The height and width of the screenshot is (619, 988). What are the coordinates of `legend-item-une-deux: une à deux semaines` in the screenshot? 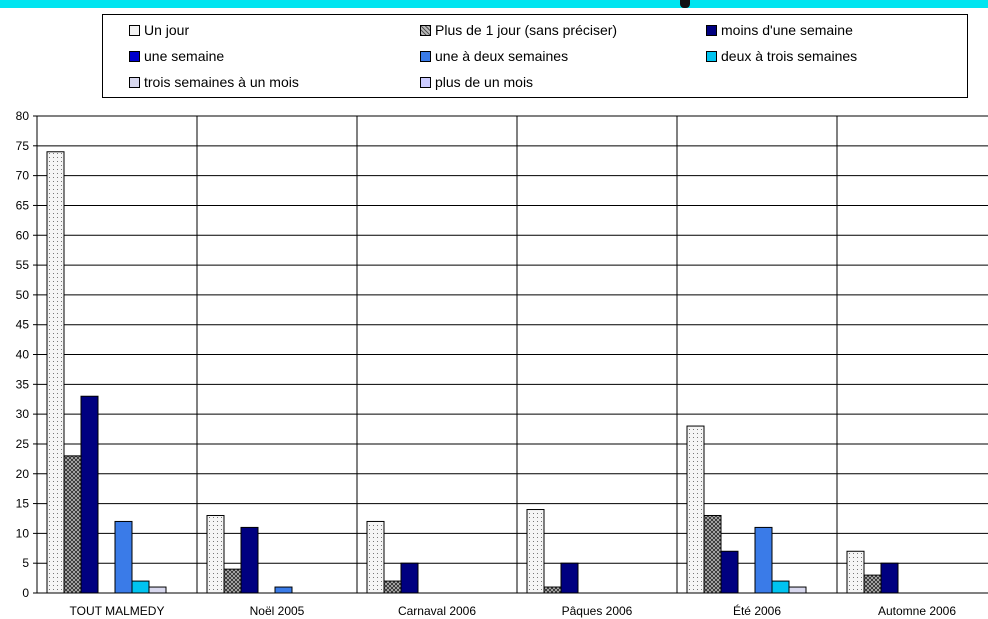 It's located at (494, 56).